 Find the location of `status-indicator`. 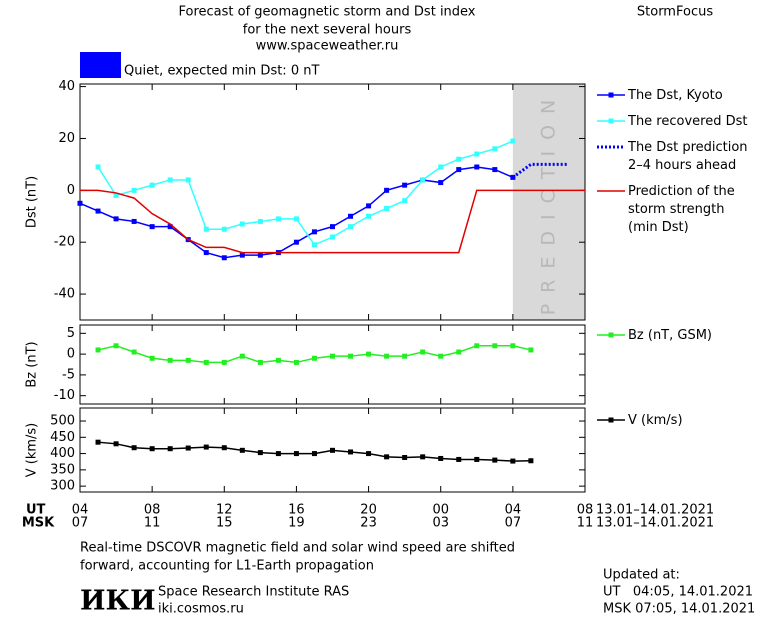

status-indicator is located at coordinates (100, 65).